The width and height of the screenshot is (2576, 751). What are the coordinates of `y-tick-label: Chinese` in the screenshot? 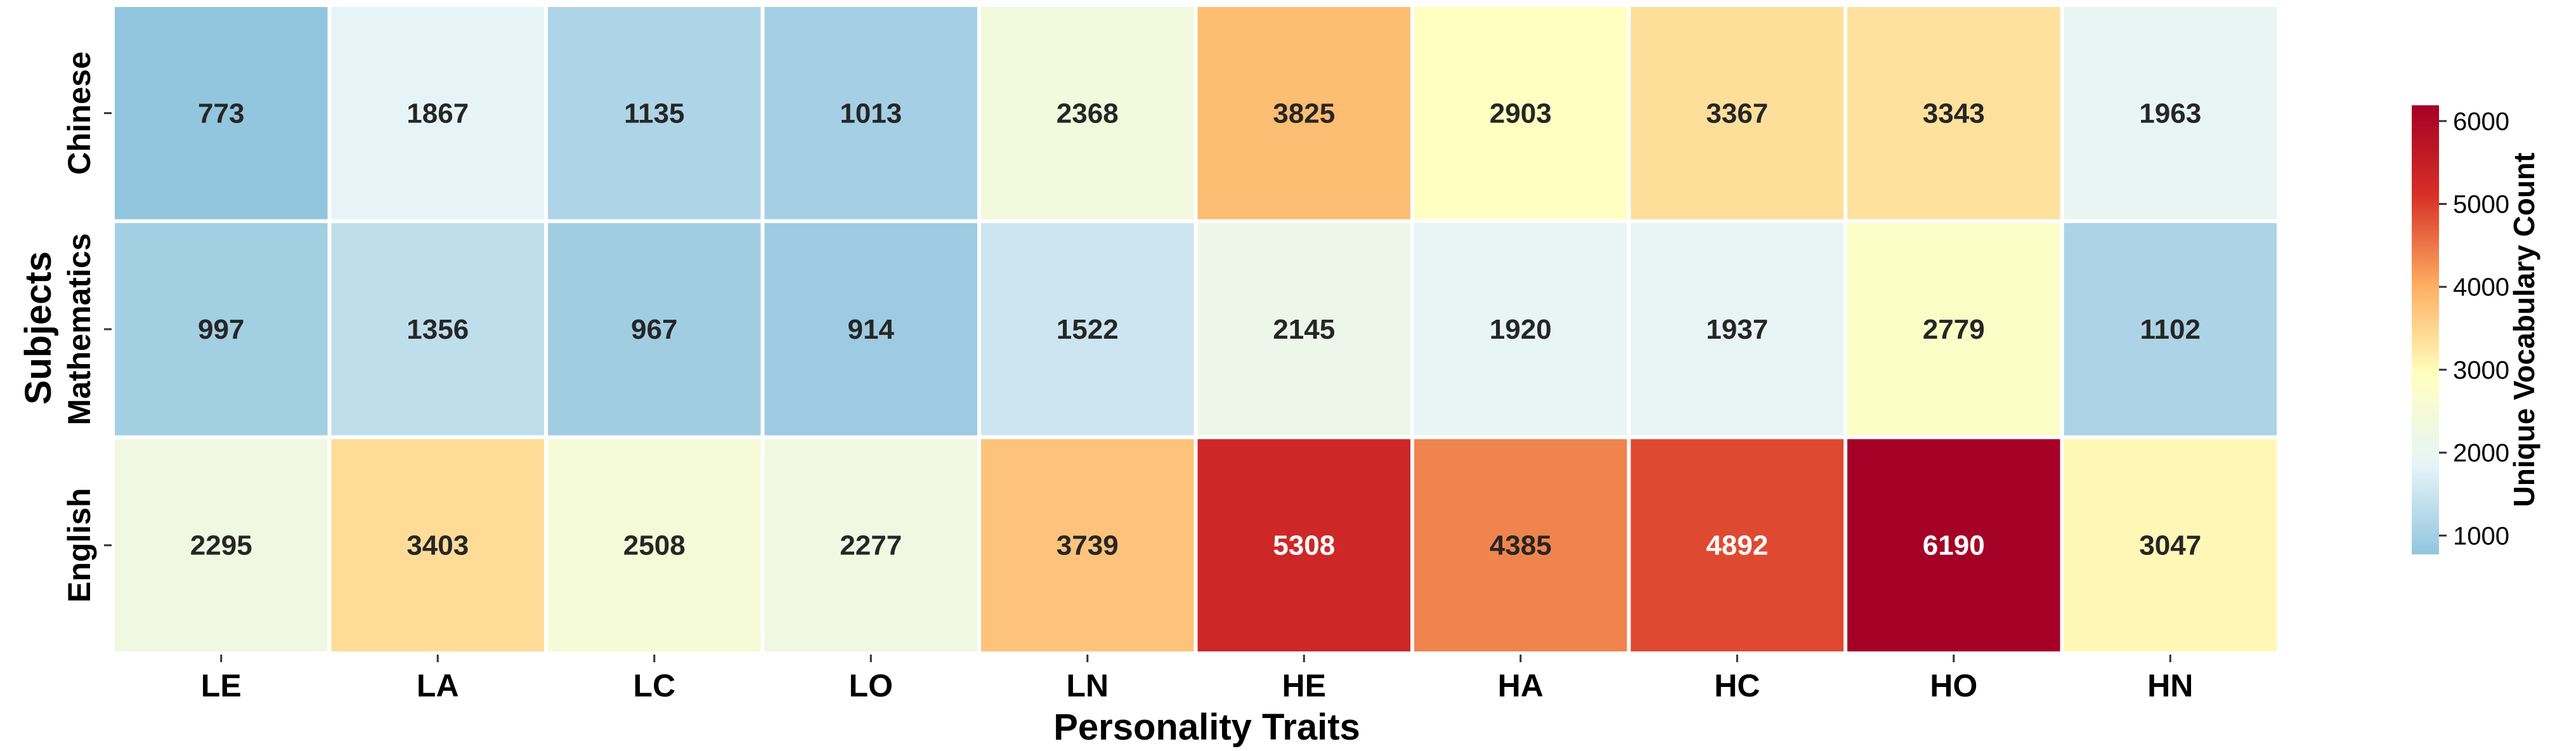 It's located at (80, 113).